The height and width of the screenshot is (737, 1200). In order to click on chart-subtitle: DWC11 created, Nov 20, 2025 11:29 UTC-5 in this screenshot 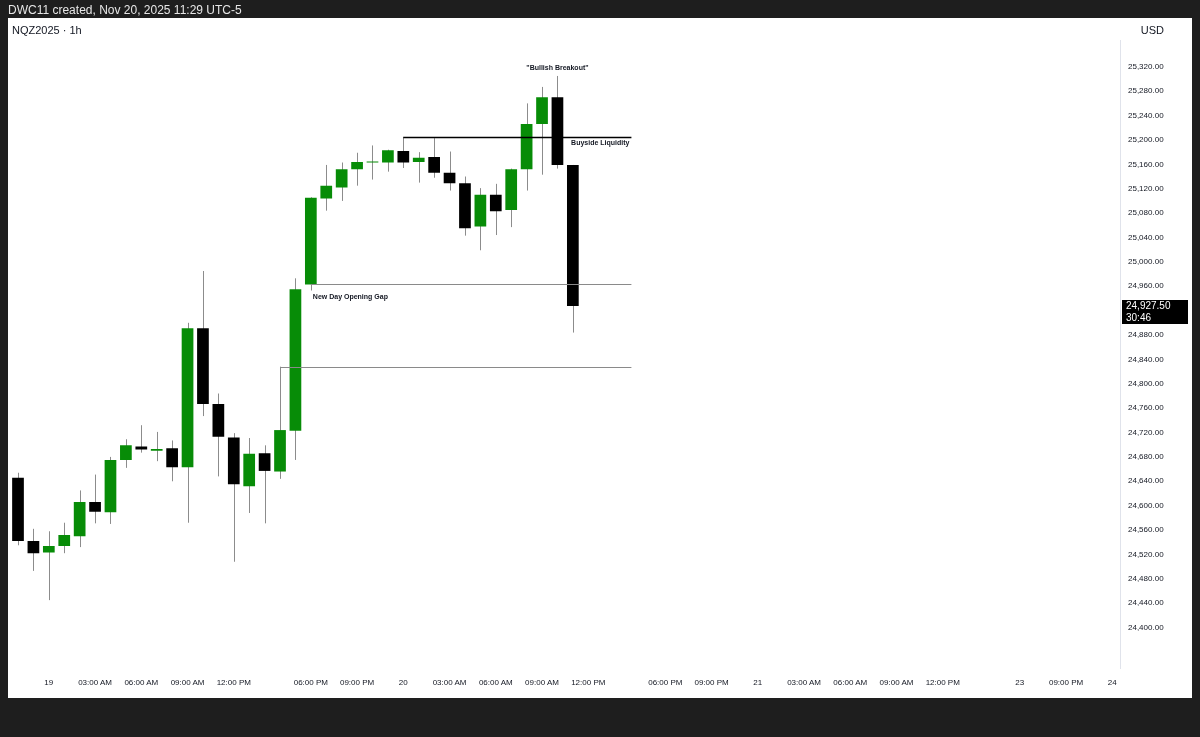, I will do `click(125, 10)`.